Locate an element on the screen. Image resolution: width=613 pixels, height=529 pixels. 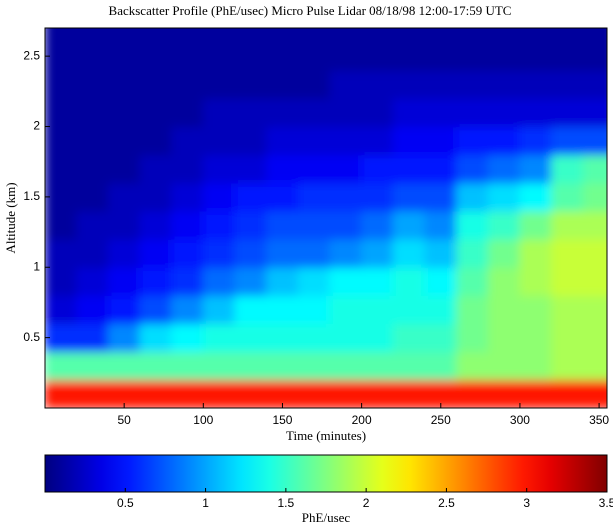
x-tick-label: 300 is located at coordinates (520, 420).